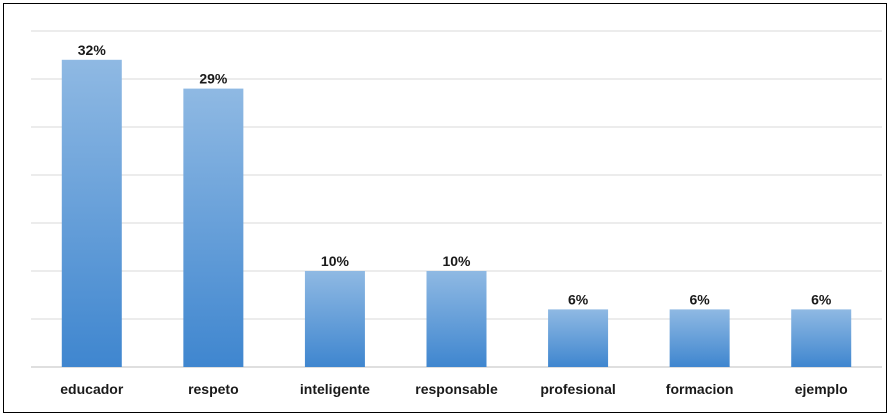  What do you see at coordinates (699, 338) in the screenshot?
I see `bar-formacion` at bounding box center [699, 338].